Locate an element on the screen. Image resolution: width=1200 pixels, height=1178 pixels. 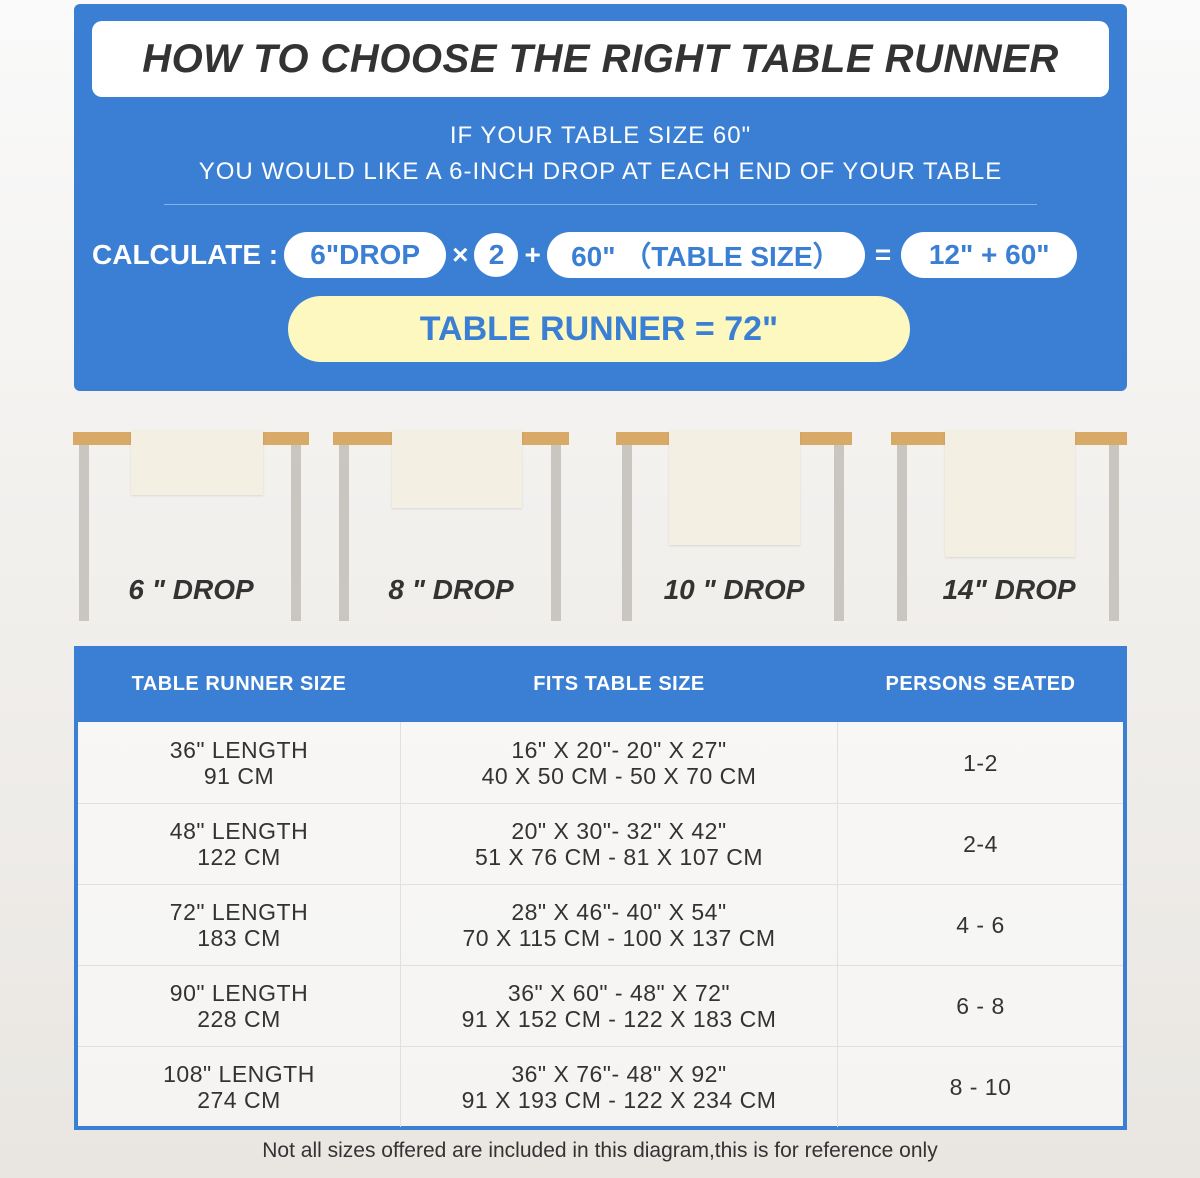
drop-label: 14" DROP is located at coordinates (1009, 589).